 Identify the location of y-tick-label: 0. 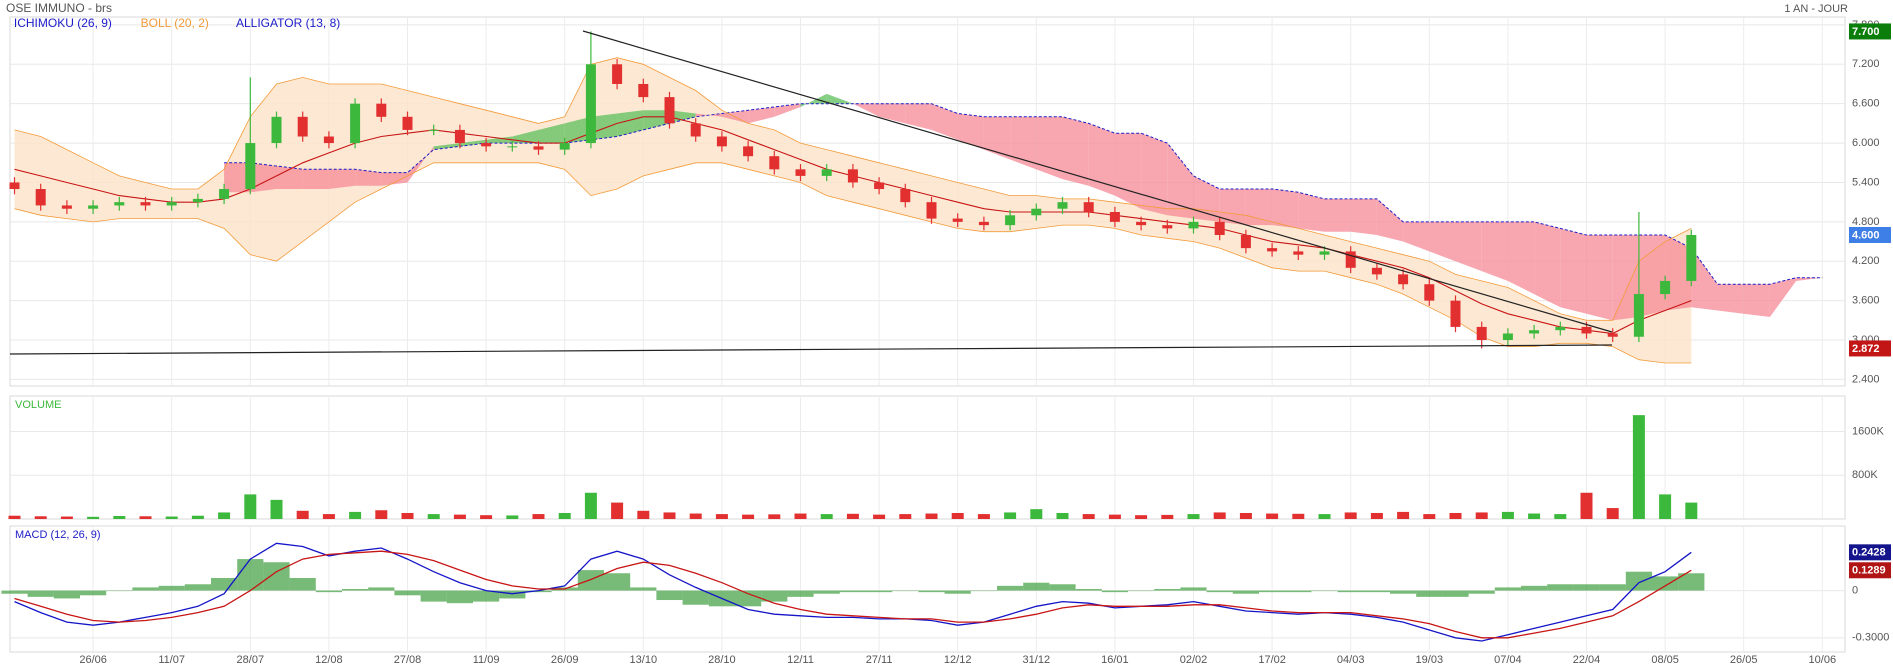
(1855, 590).